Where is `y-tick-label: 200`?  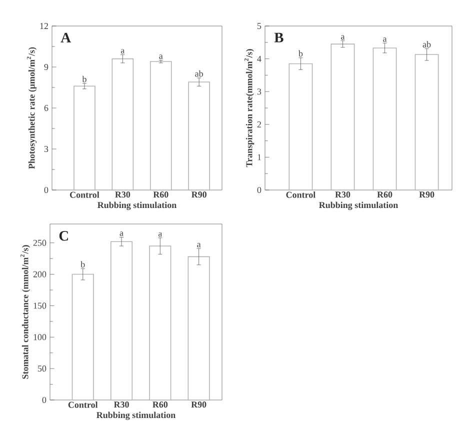 y-tick-label: 200 is located at coordinates (39, 274).